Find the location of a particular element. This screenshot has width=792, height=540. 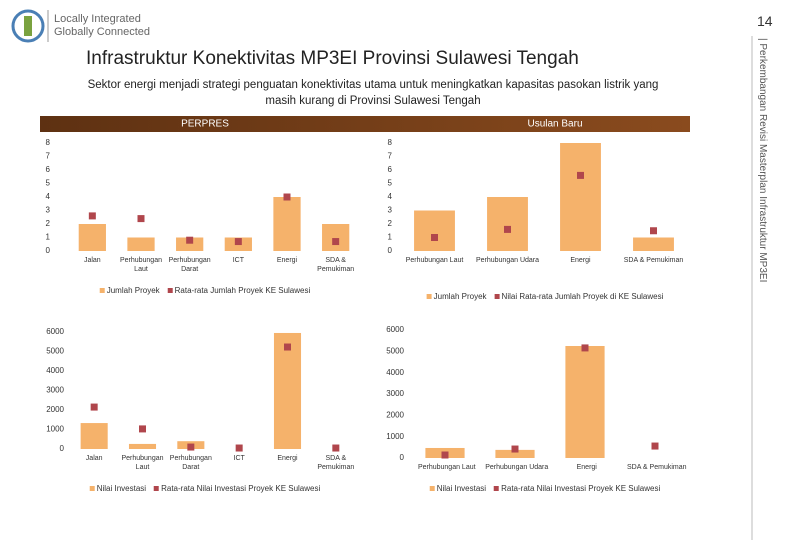

x-tick-label: SDA & Pemukiman is located at coordinates (336, 463).